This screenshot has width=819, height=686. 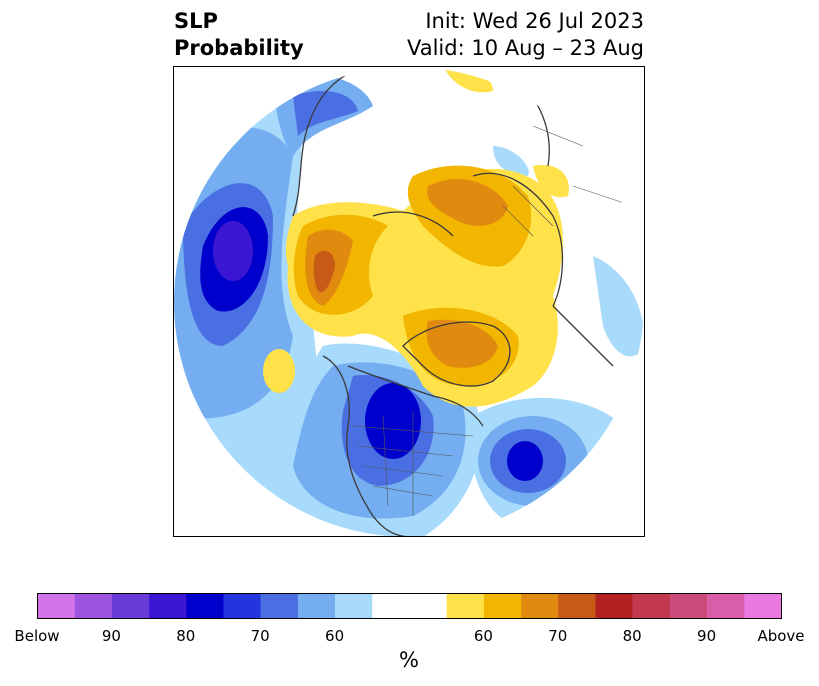 What do you see at coordinates (534, 21) in the screenshot?
I see `init-date: Init: Wed 26 Jul 2023` at bounding box center [534, 21].